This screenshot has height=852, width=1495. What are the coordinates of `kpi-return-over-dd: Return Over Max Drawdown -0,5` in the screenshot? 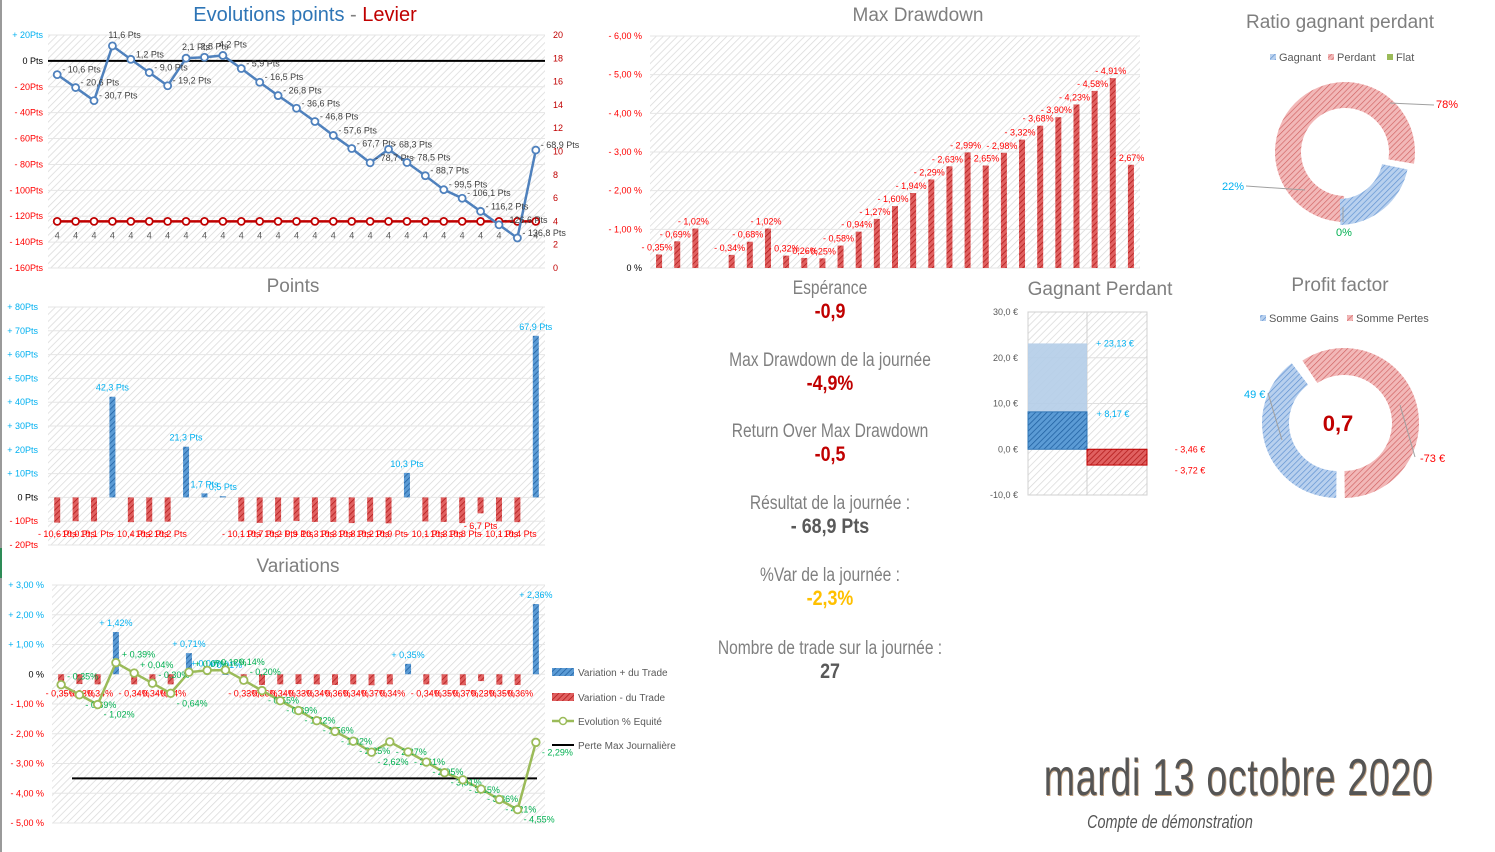 It's located at (830, 444).